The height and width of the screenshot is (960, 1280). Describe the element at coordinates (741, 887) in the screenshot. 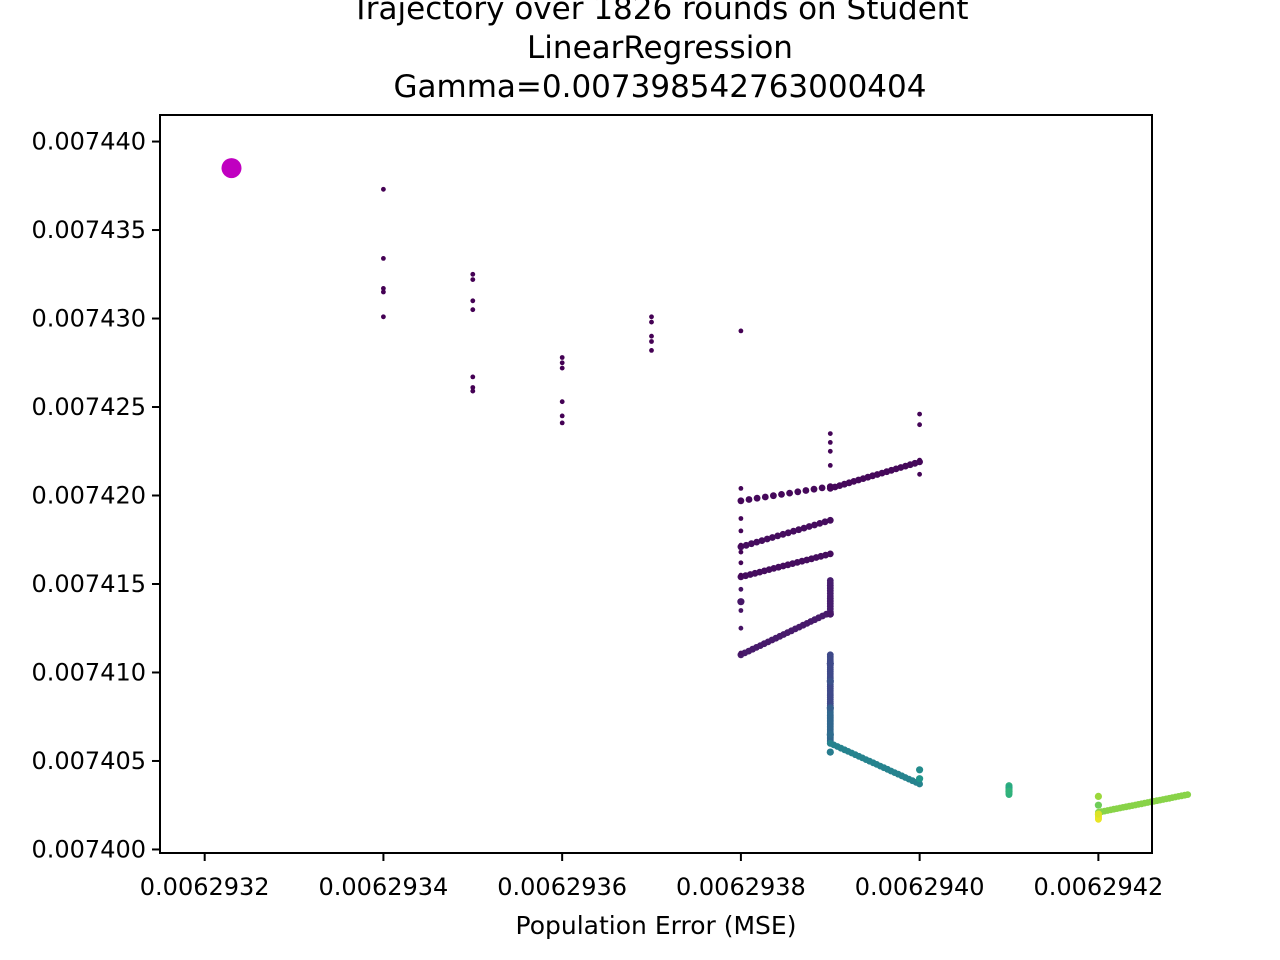

I see `x-tick-label: 0.0062938` at that location.